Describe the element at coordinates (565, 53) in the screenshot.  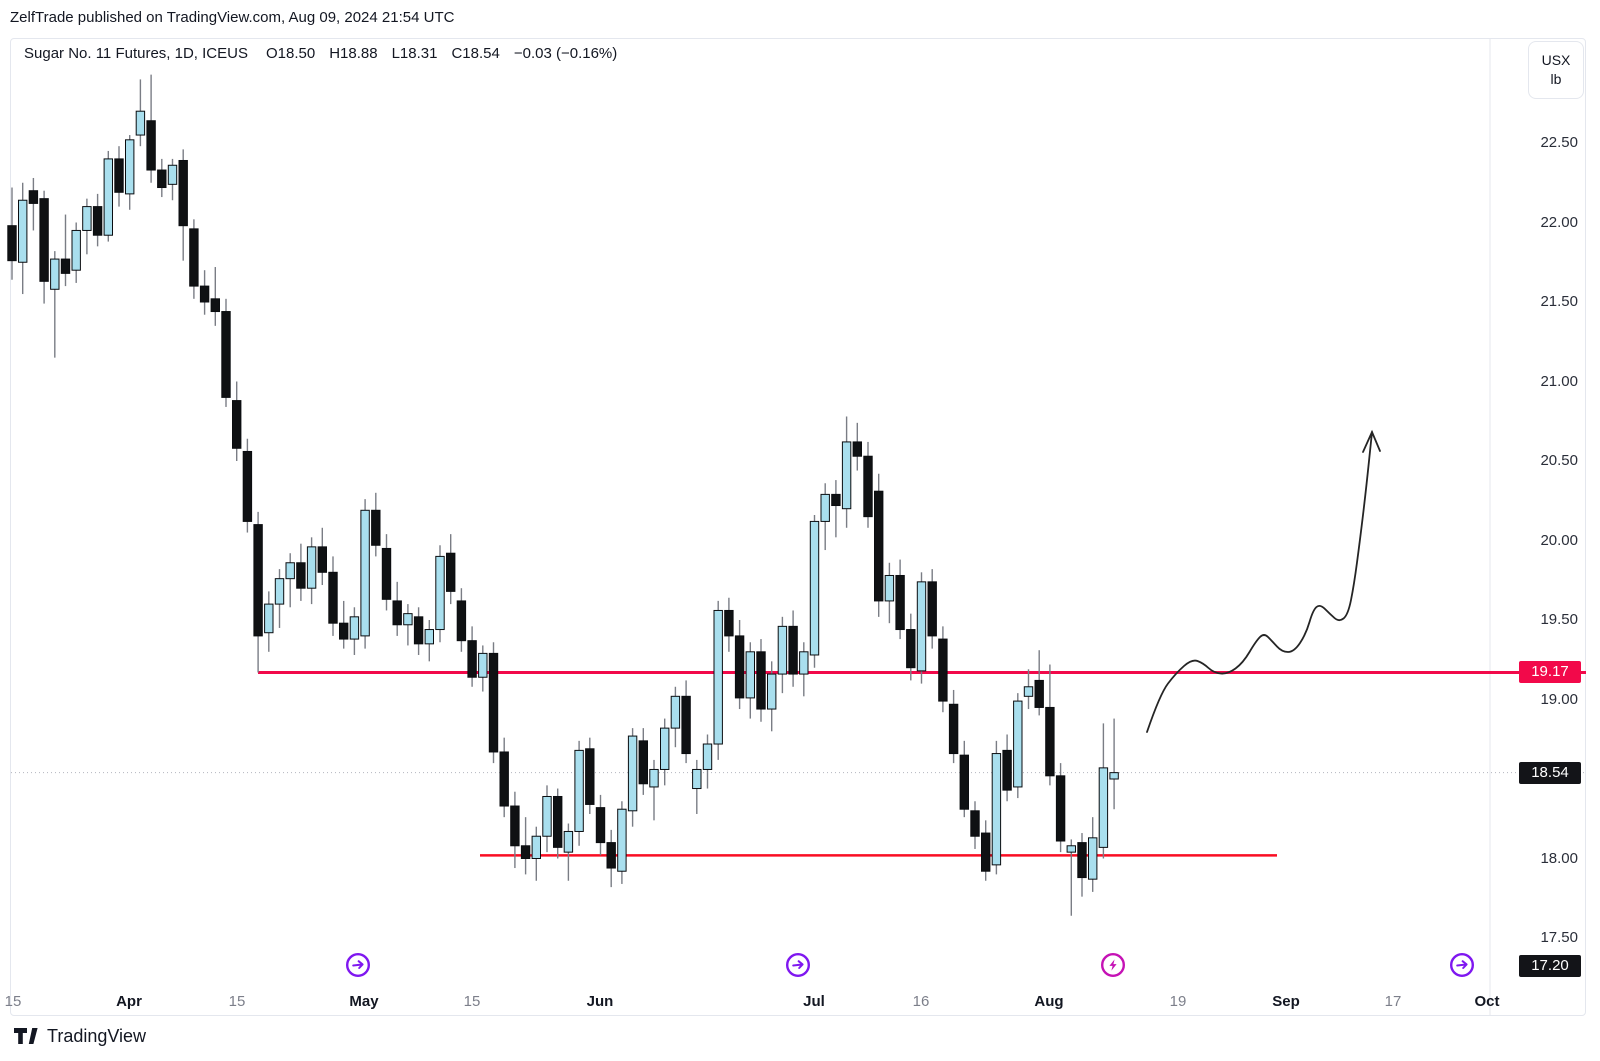
I see `ohlc-change: −0.03 (−0.16%)` at that location.